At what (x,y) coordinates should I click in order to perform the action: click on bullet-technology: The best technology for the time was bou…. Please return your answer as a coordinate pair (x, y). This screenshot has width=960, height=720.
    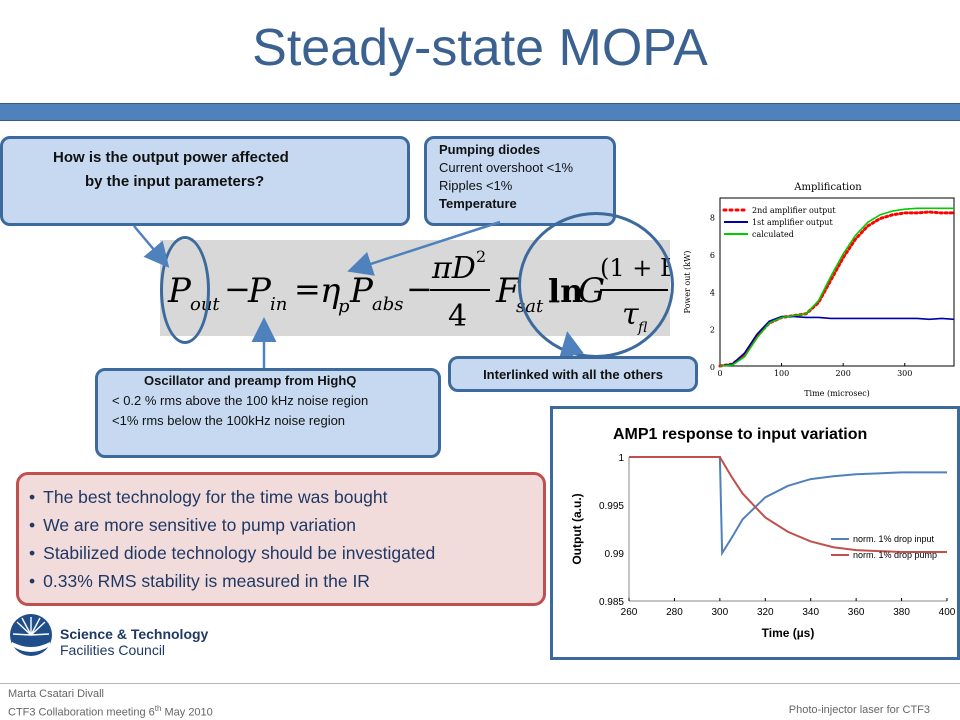
    Looking at the image, I should click on (286, 497).